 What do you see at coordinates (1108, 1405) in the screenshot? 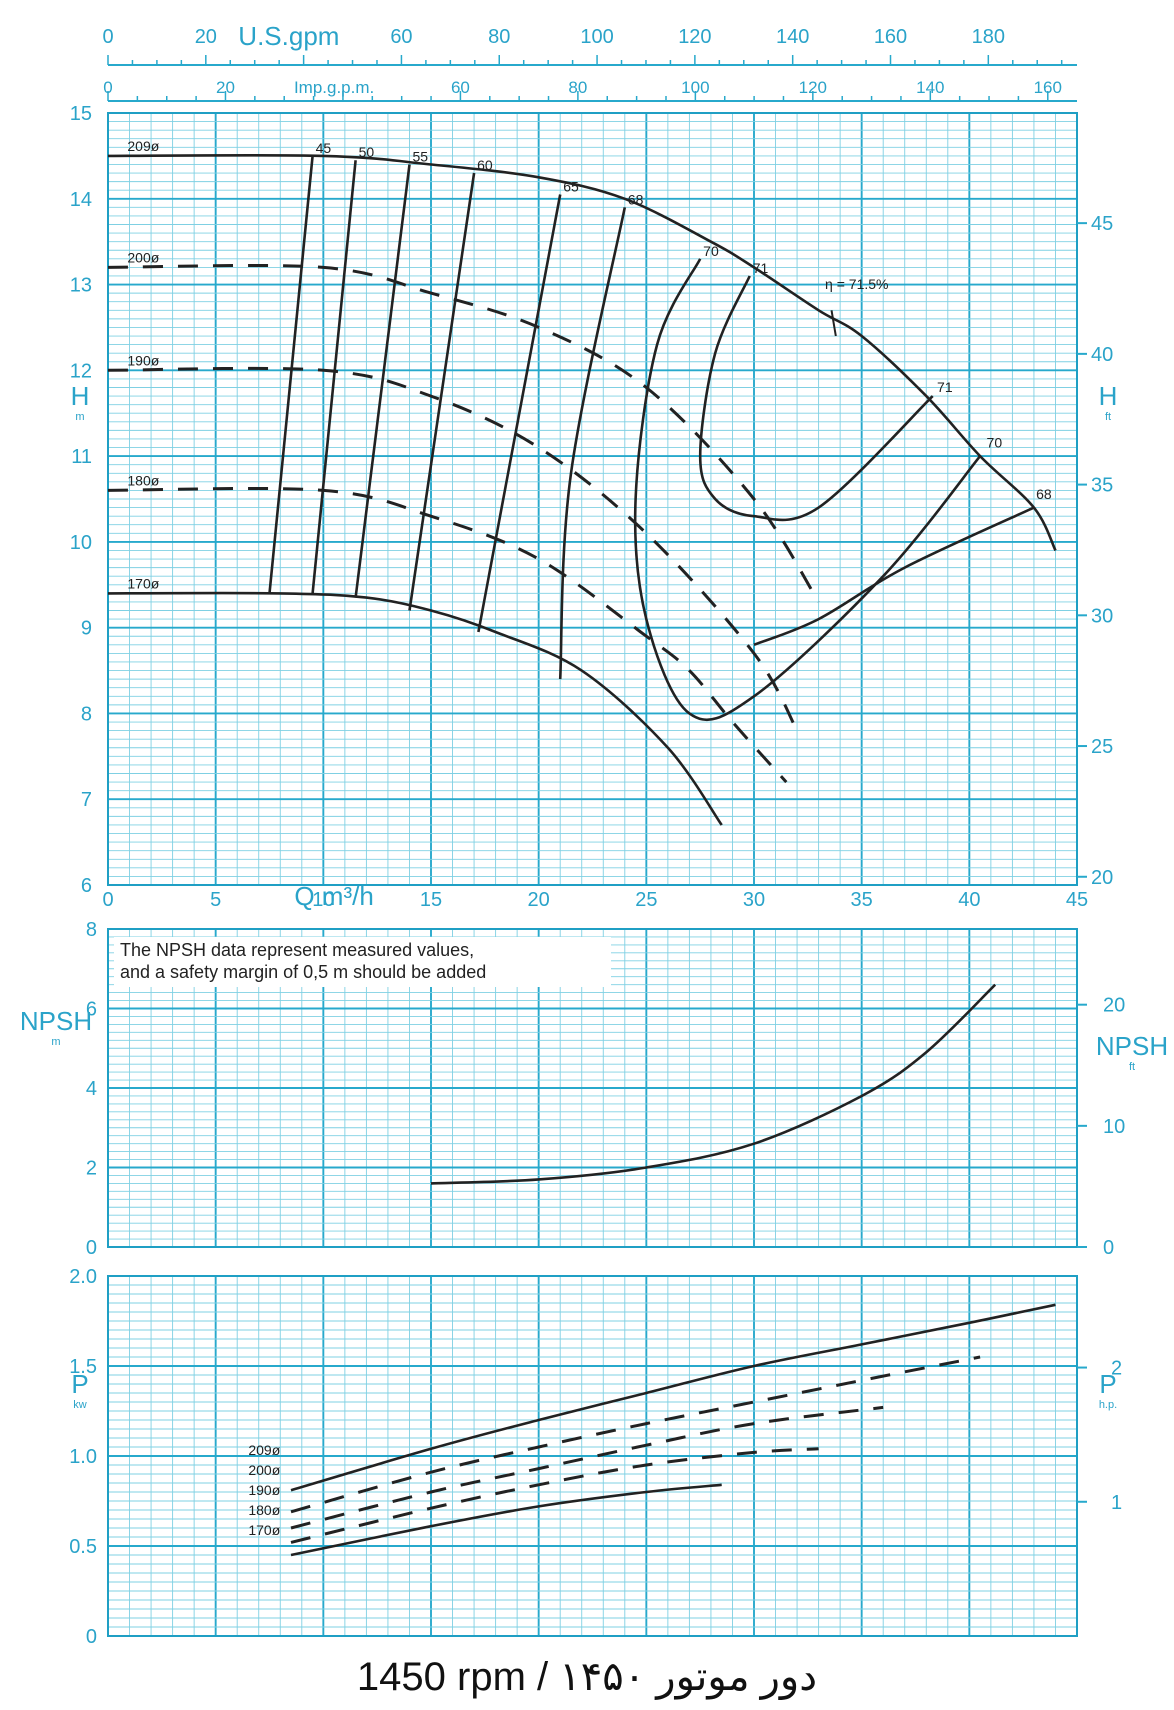
I see `power-right-axis-unit: h.p.` at bounding box center [1108, 1405].